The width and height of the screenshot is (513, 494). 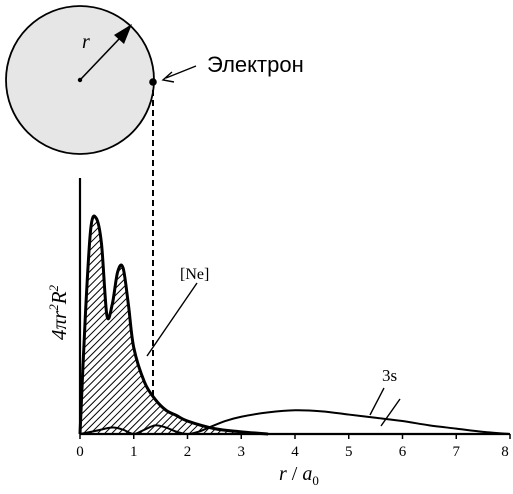 I want to click on radius-line, so click(x=100, y=59).